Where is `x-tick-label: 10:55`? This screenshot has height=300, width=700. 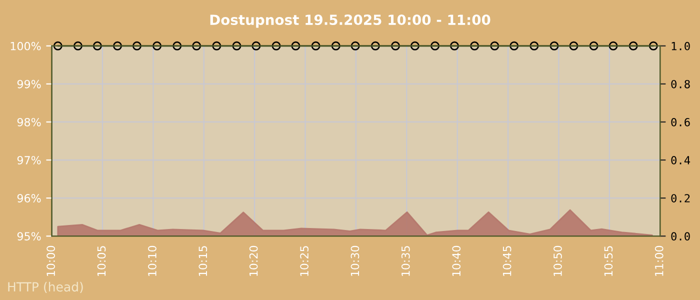
x-tick-label: 10:55 is located at coordinates (608, 261).